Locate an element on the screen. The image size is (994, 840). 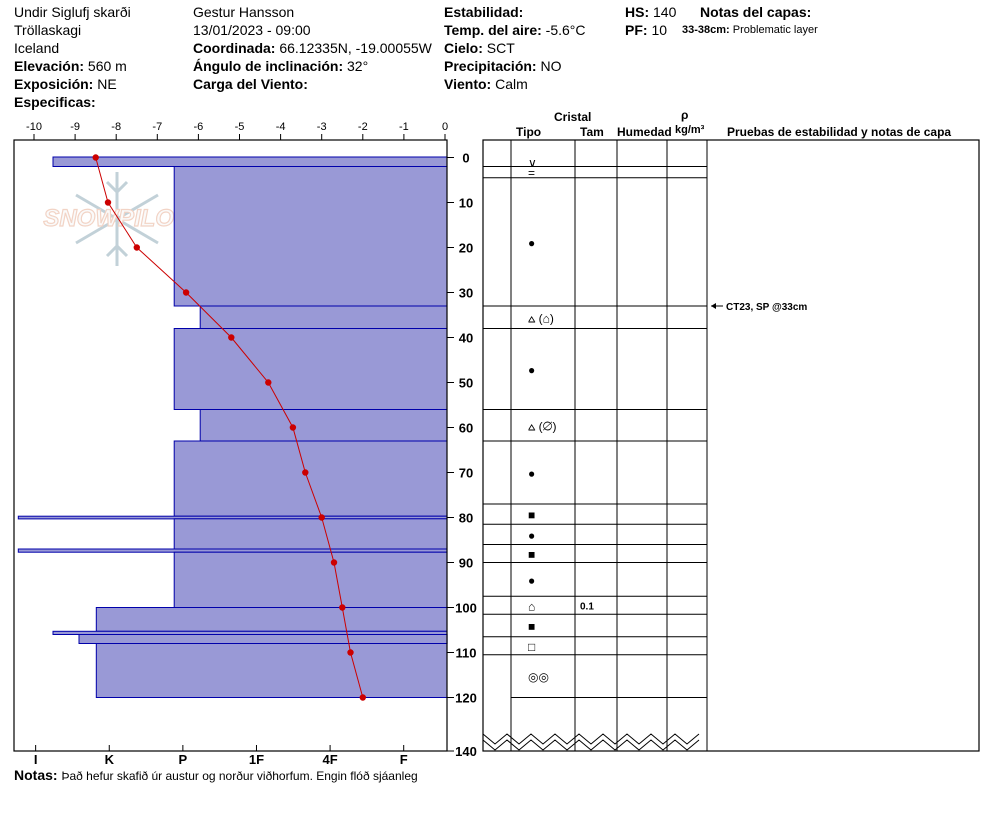
sky-label: Cielo: is located at coordinates (463, 48).